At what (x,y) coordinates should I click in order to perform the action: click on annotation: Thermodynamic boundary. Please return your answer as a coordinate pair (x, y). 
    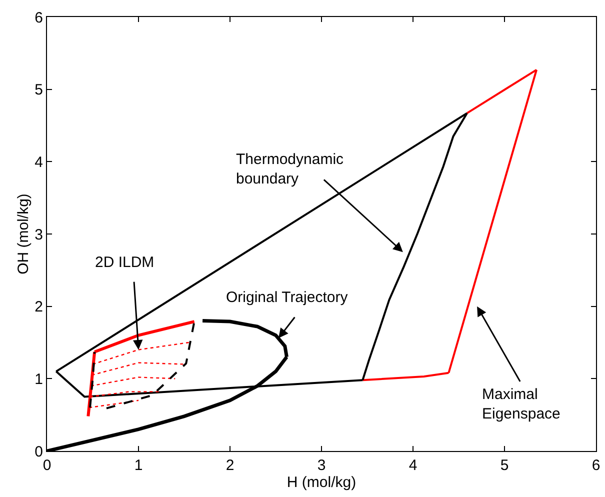
    Looking at the image, I should click on (290, 169).